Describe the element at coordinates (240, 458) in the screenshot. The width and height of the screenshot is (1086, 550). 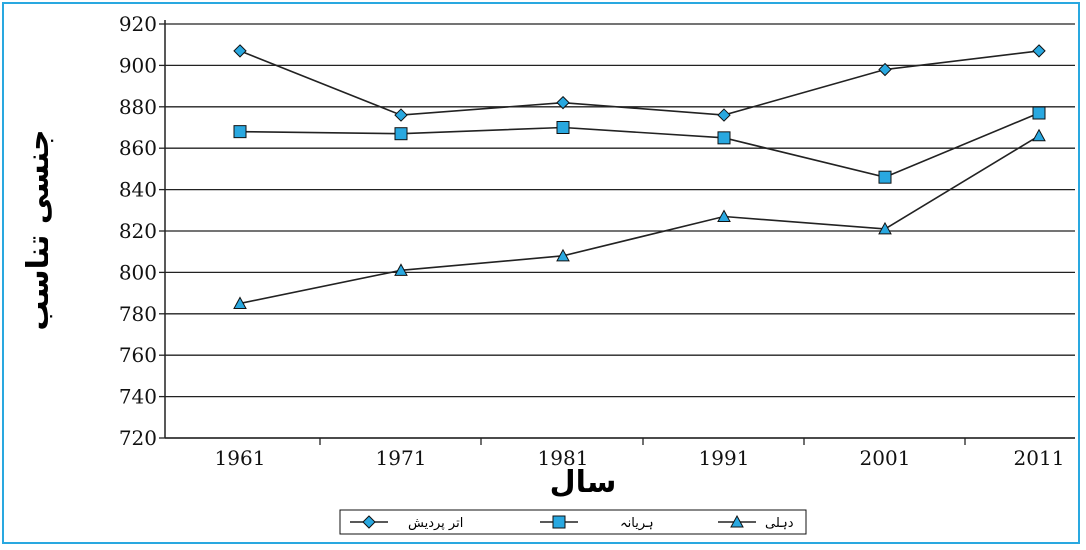
I see `x-tick-label: 1961` at that location.